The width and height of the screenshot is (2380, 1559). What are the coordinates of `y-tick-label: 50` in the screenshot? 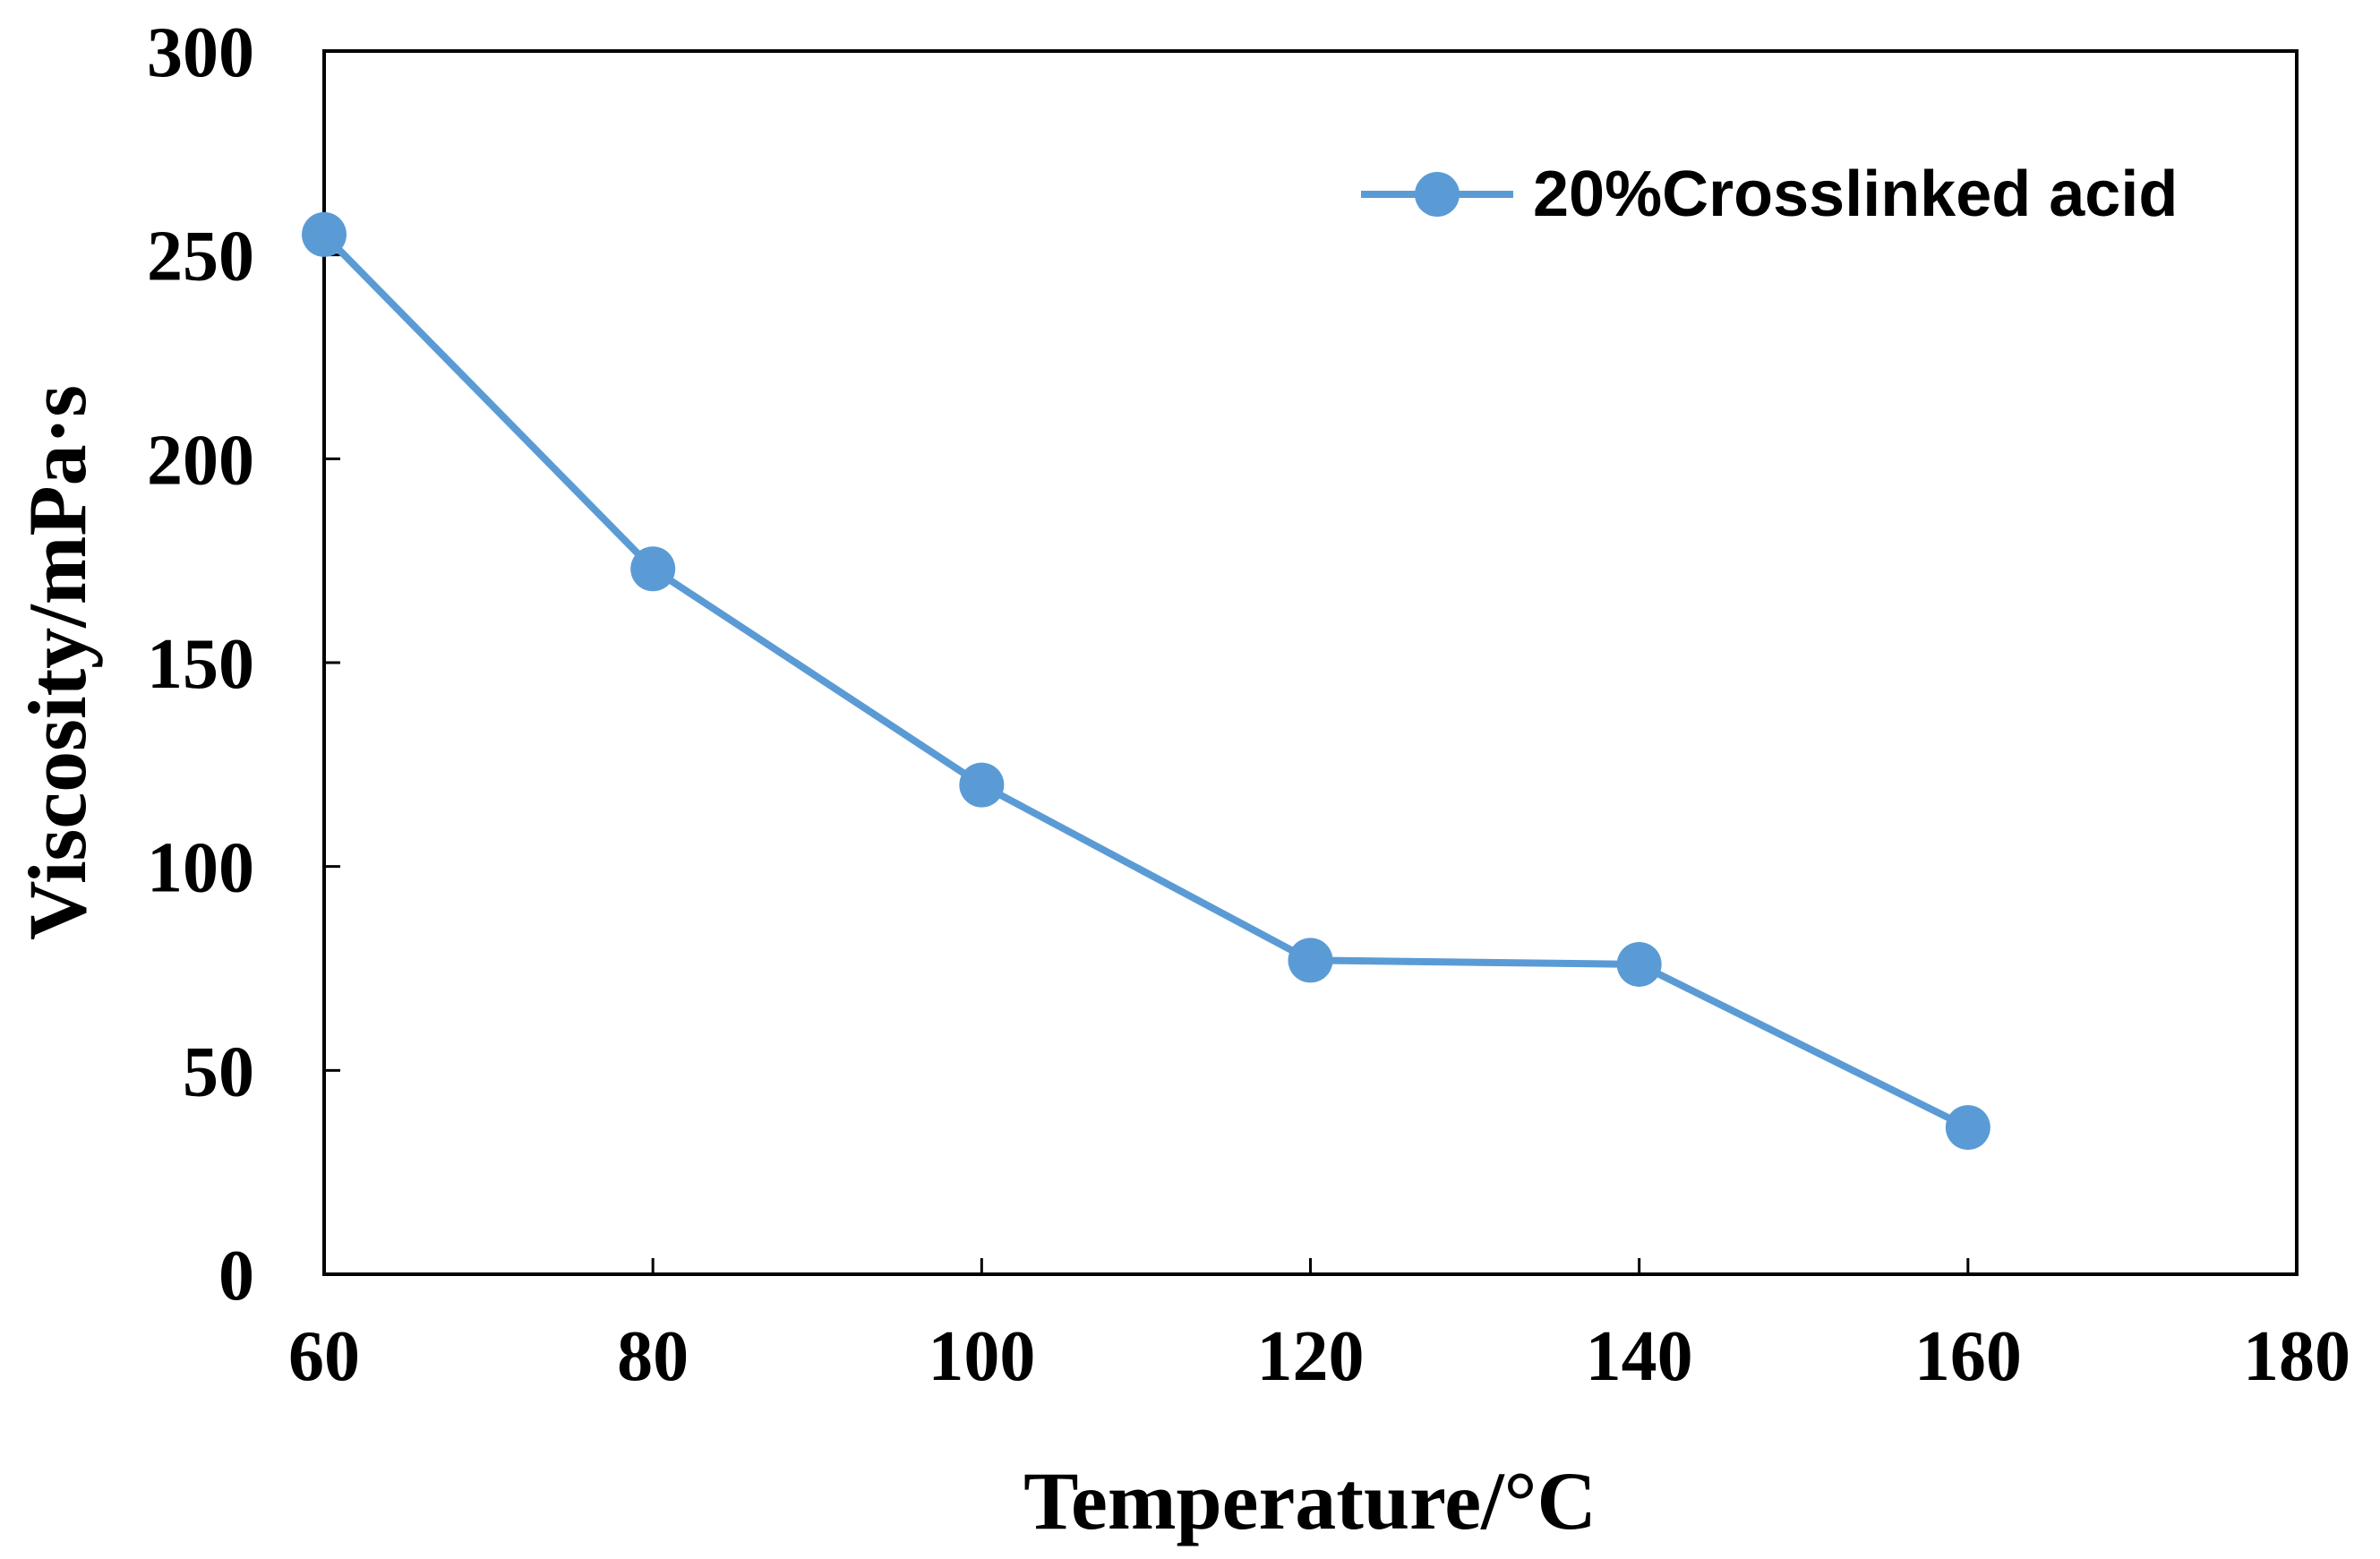 It's located at (219, 1071).